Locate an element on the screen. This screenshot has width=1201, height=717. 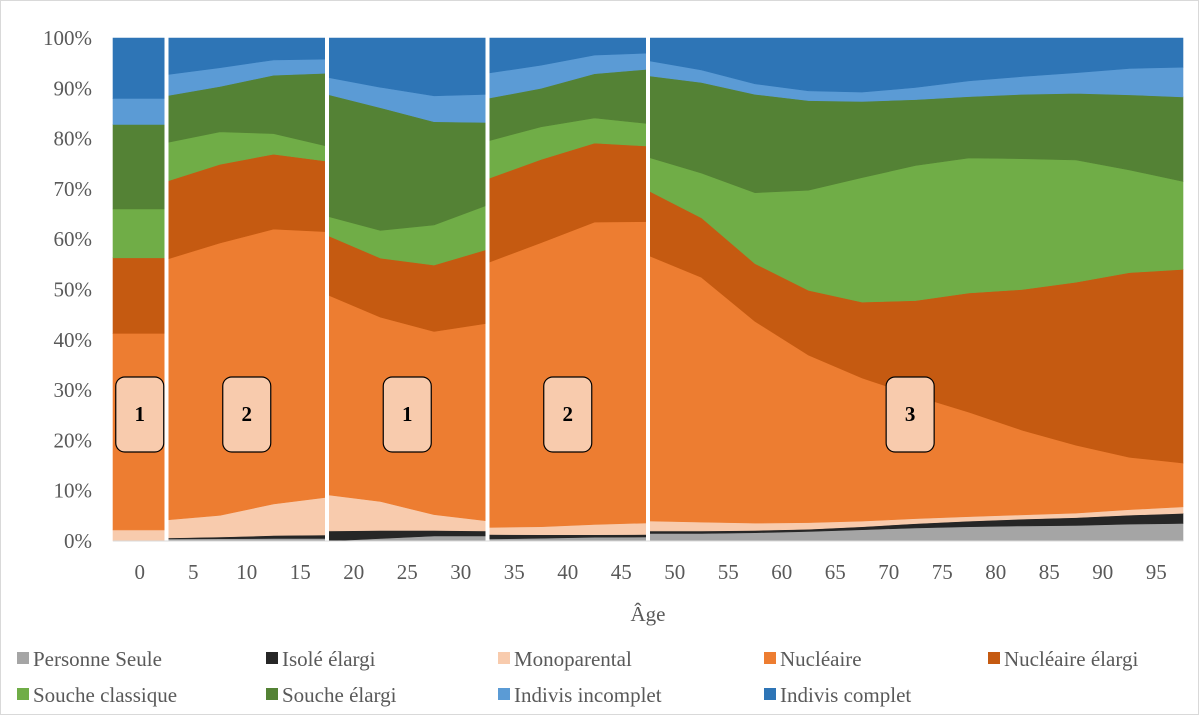
legend-item: Indivis complet is located at coordinates (837, 695).